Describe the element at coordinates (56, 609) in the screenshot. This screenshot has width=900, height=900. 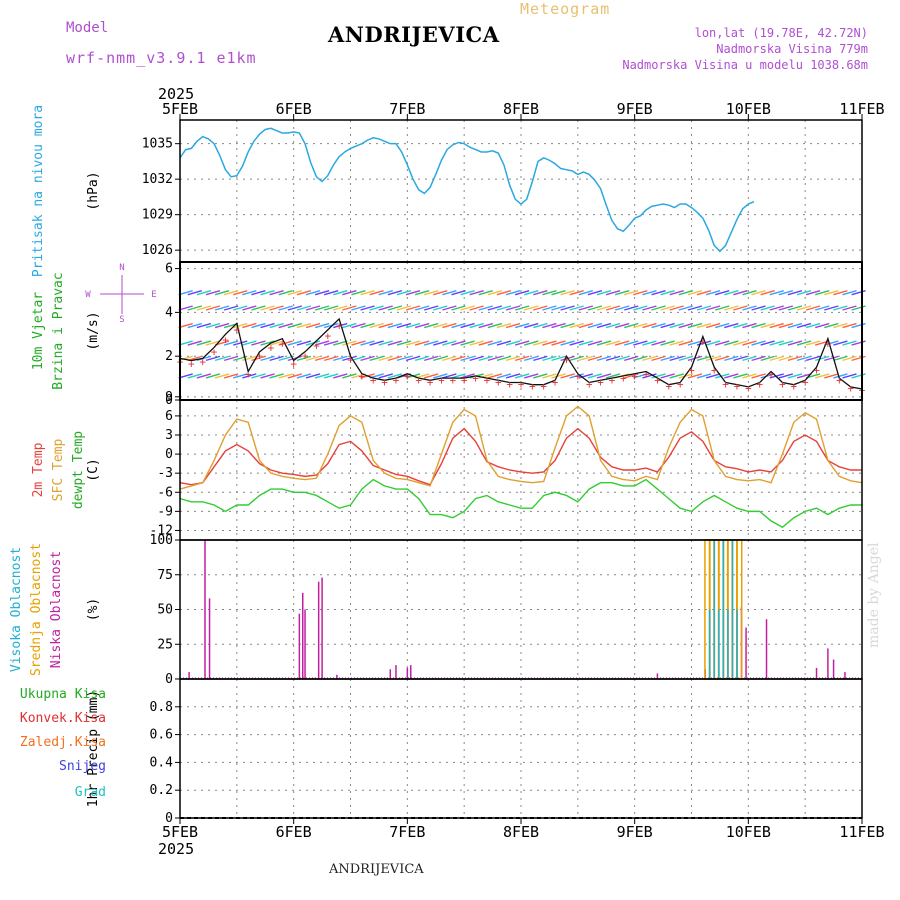
I see `cloud-side-label-low: Niska Oblacnost` at that location.